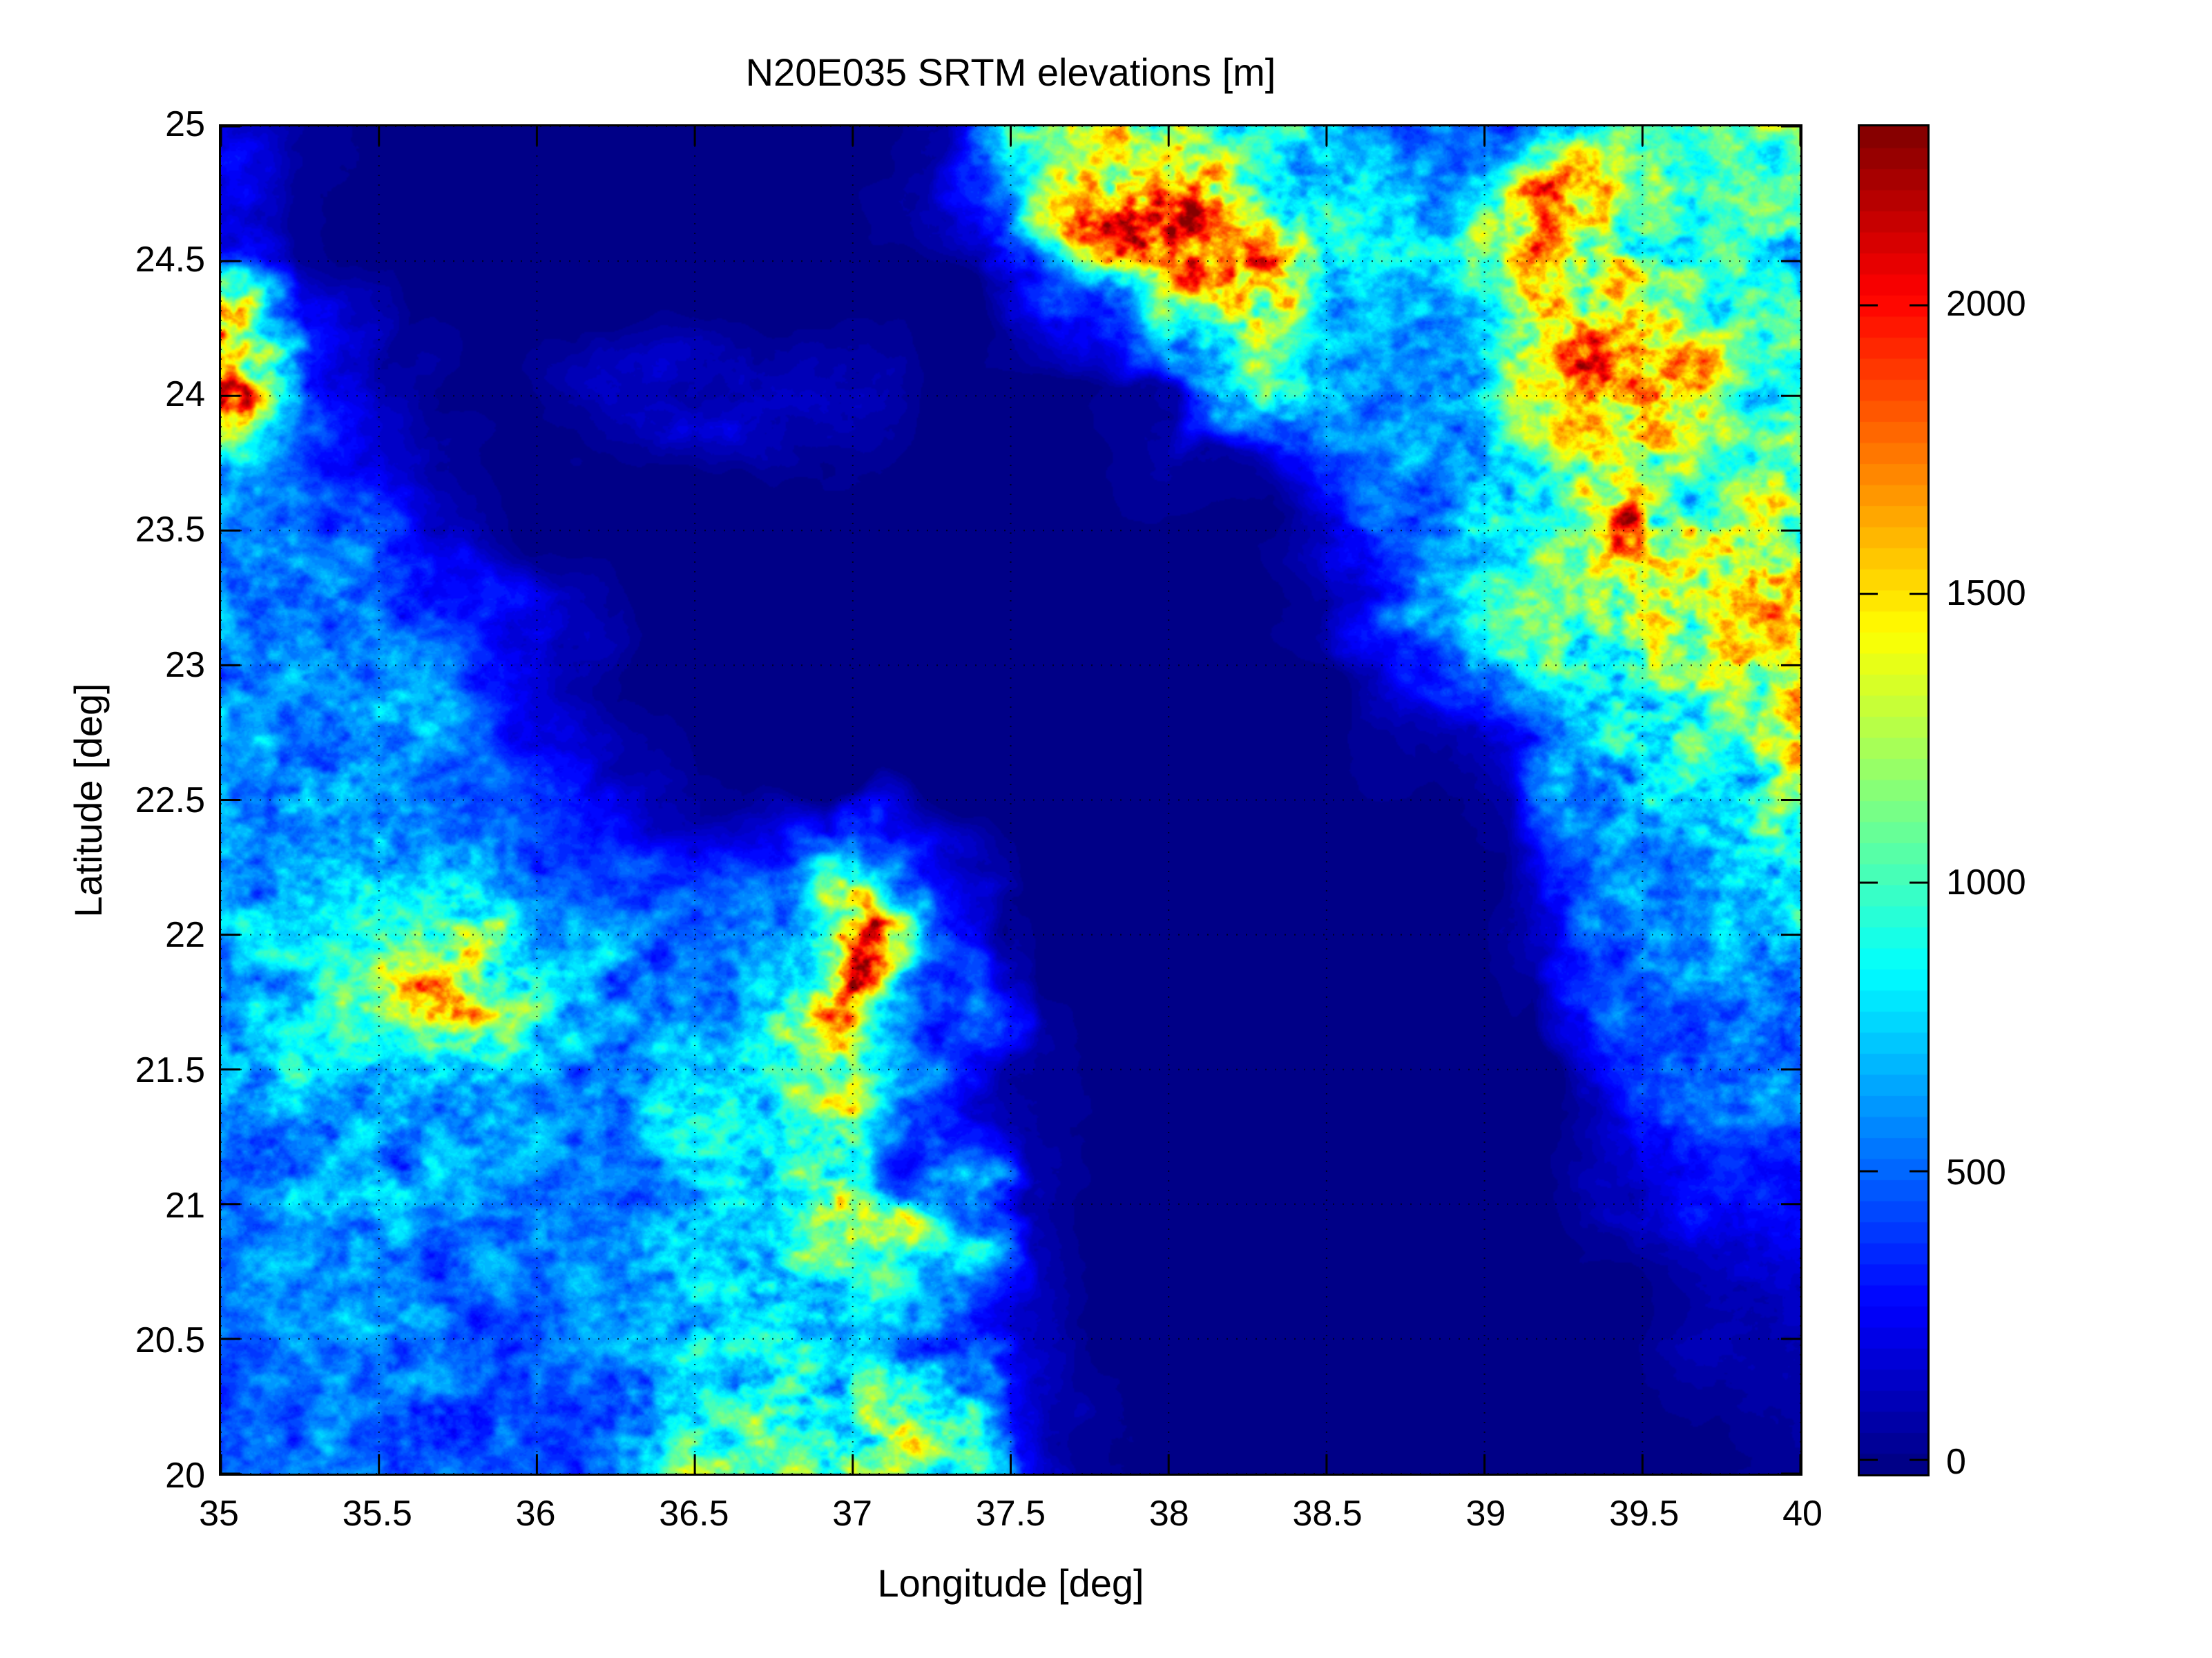  What do you see at coordinates (219, 1514) in the screenshot?
I see `x-tick-label: 35` at bounding box center [219, 1514].